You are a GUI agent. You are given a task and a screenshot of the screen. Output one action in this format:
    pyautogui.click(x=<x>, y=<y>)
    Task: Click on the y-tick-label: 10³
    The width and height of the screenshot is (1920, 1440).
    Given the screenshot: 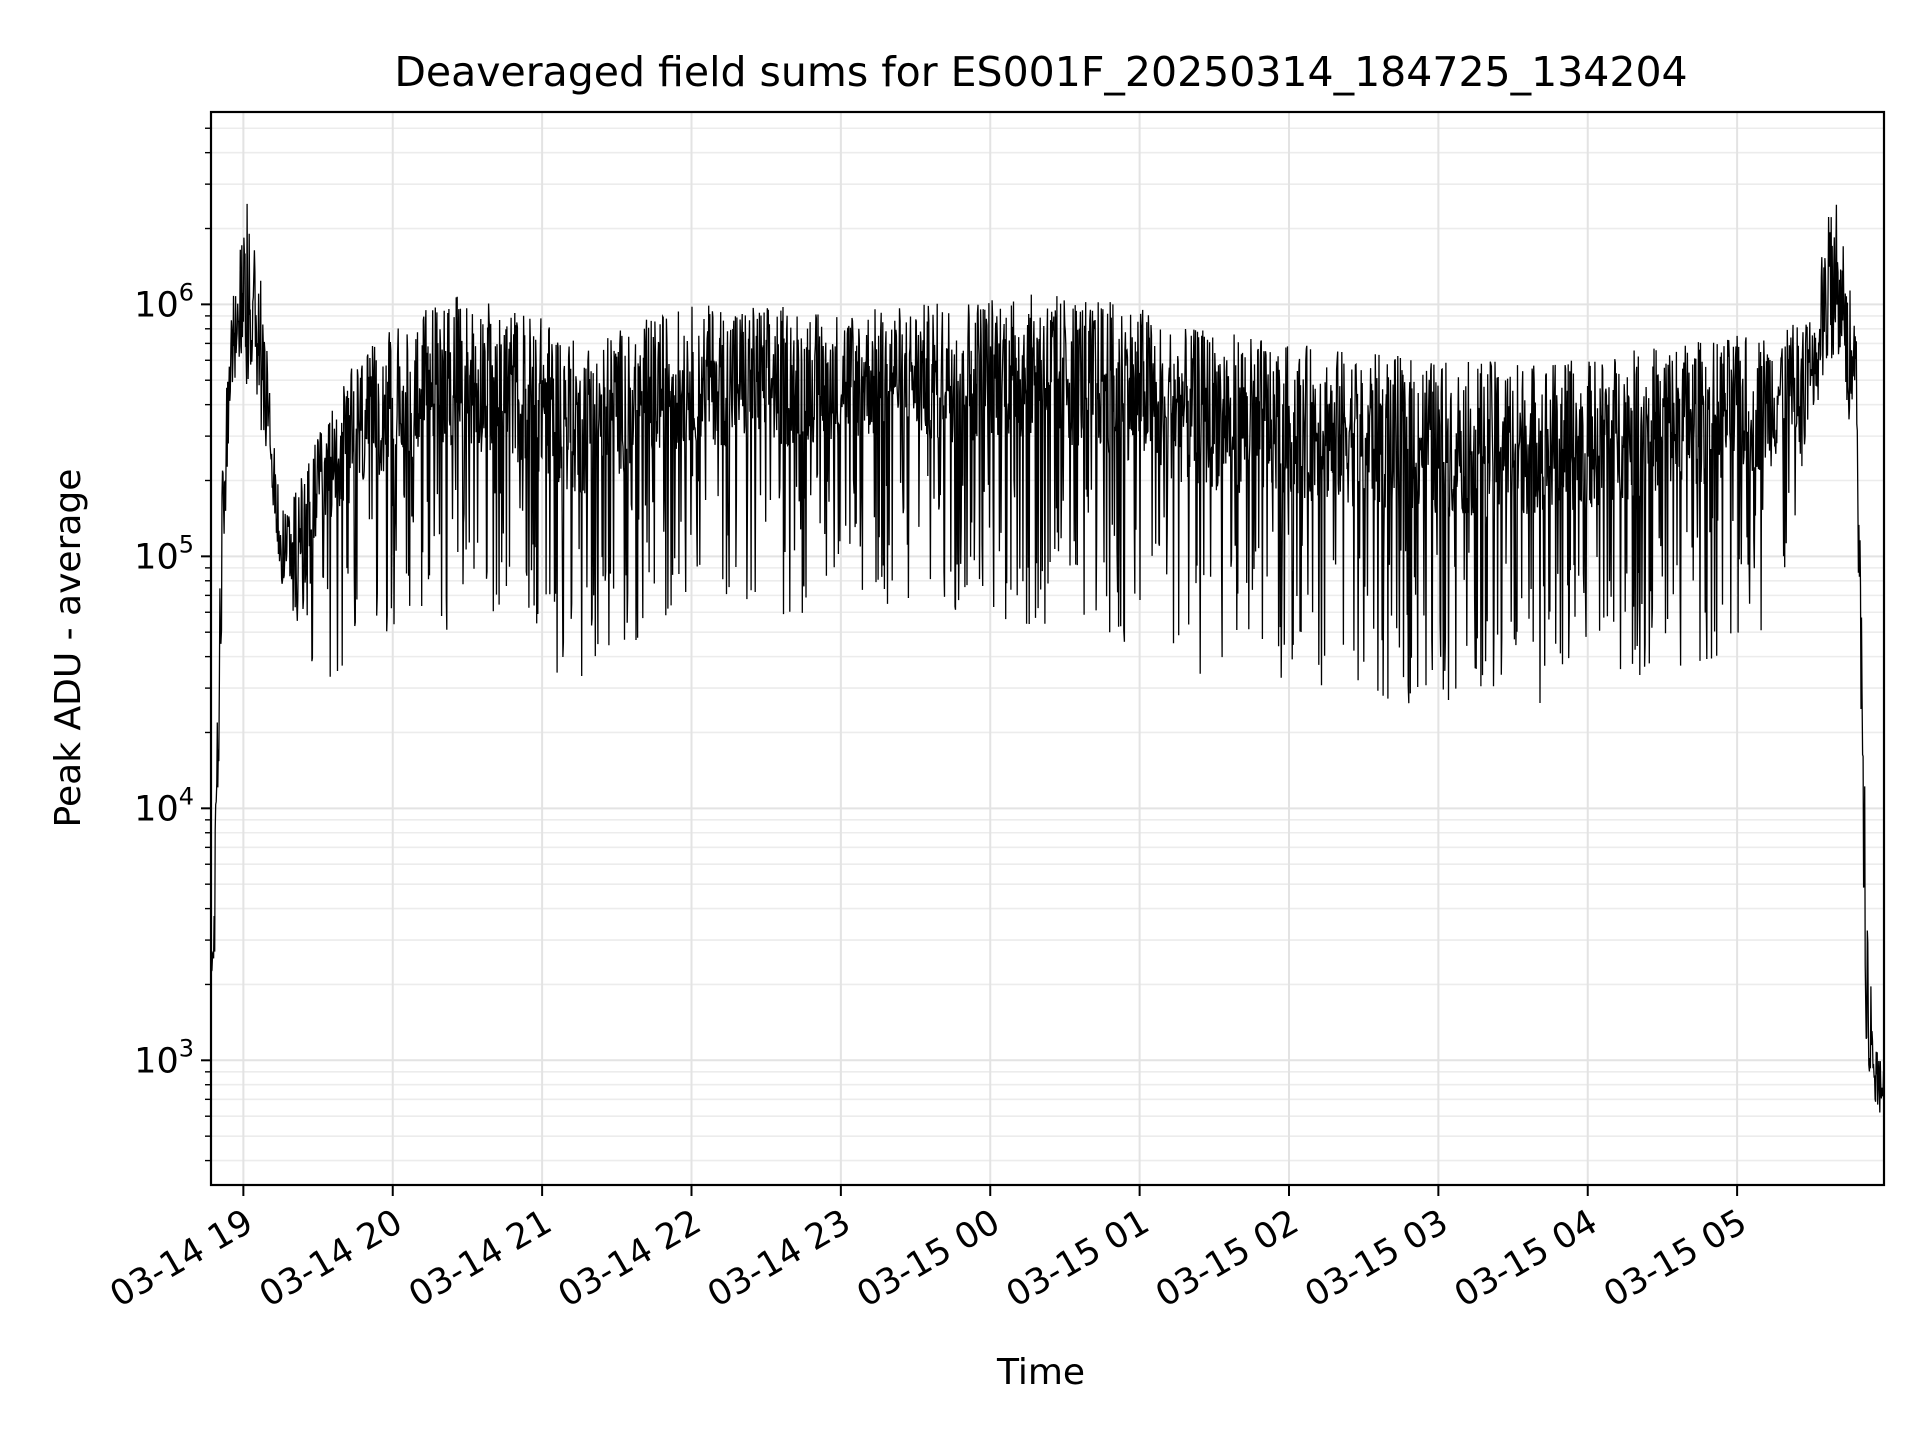 What is the action you would take?
    pyautogui.click(x=164, y=1057)
    